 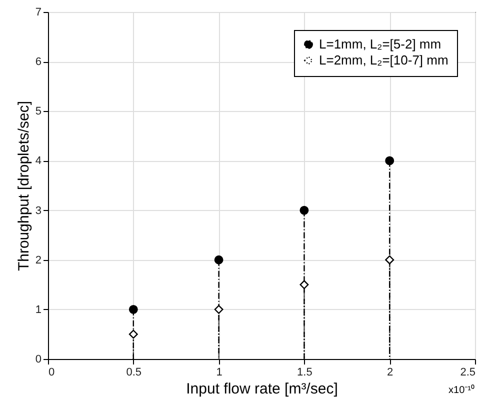 What do you see at coordinates (461, 390) in the screenshot?
I see `text: x10⁻¹⁰` at bounding box center [461, 390].